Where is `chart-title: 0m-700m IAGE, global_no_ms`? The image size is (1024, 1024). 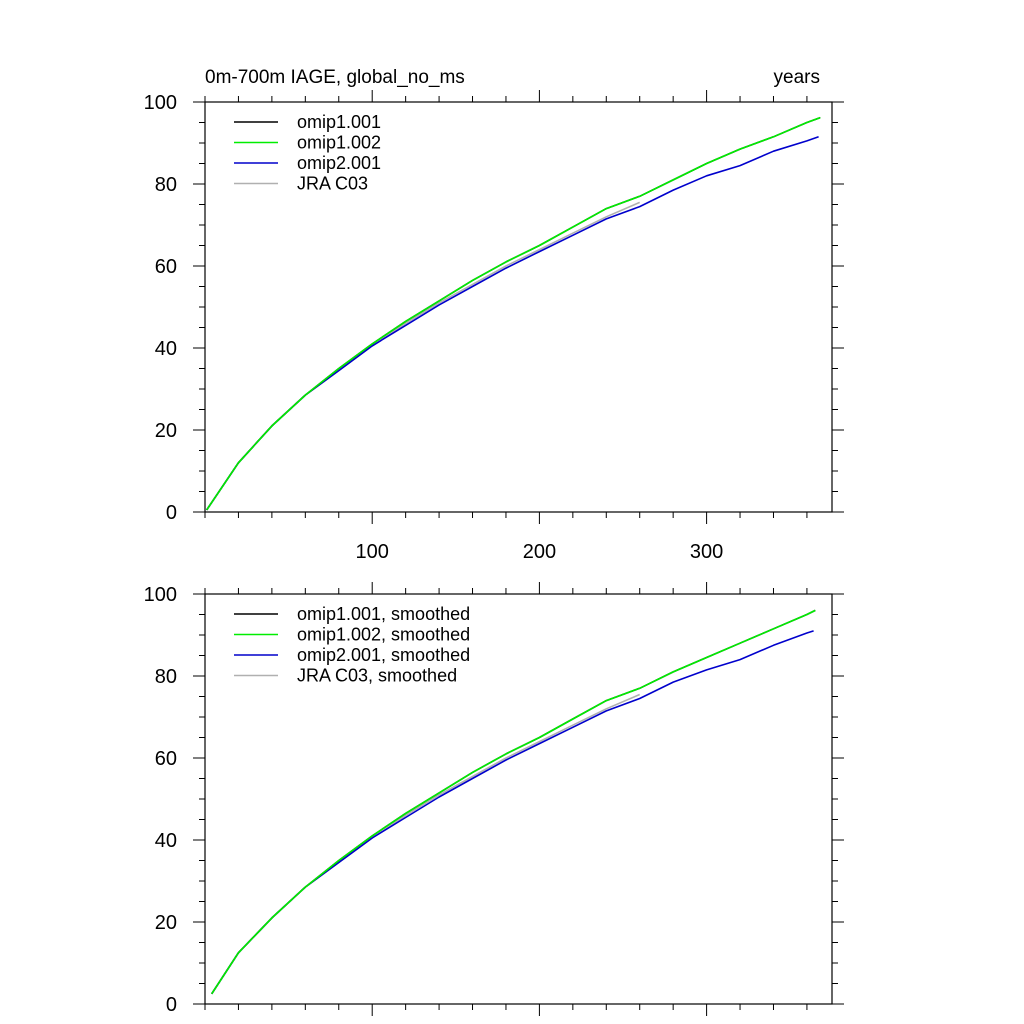
chart-title: 0m-700m IAGE, global_no_ms is located at coordinates (335, 77).